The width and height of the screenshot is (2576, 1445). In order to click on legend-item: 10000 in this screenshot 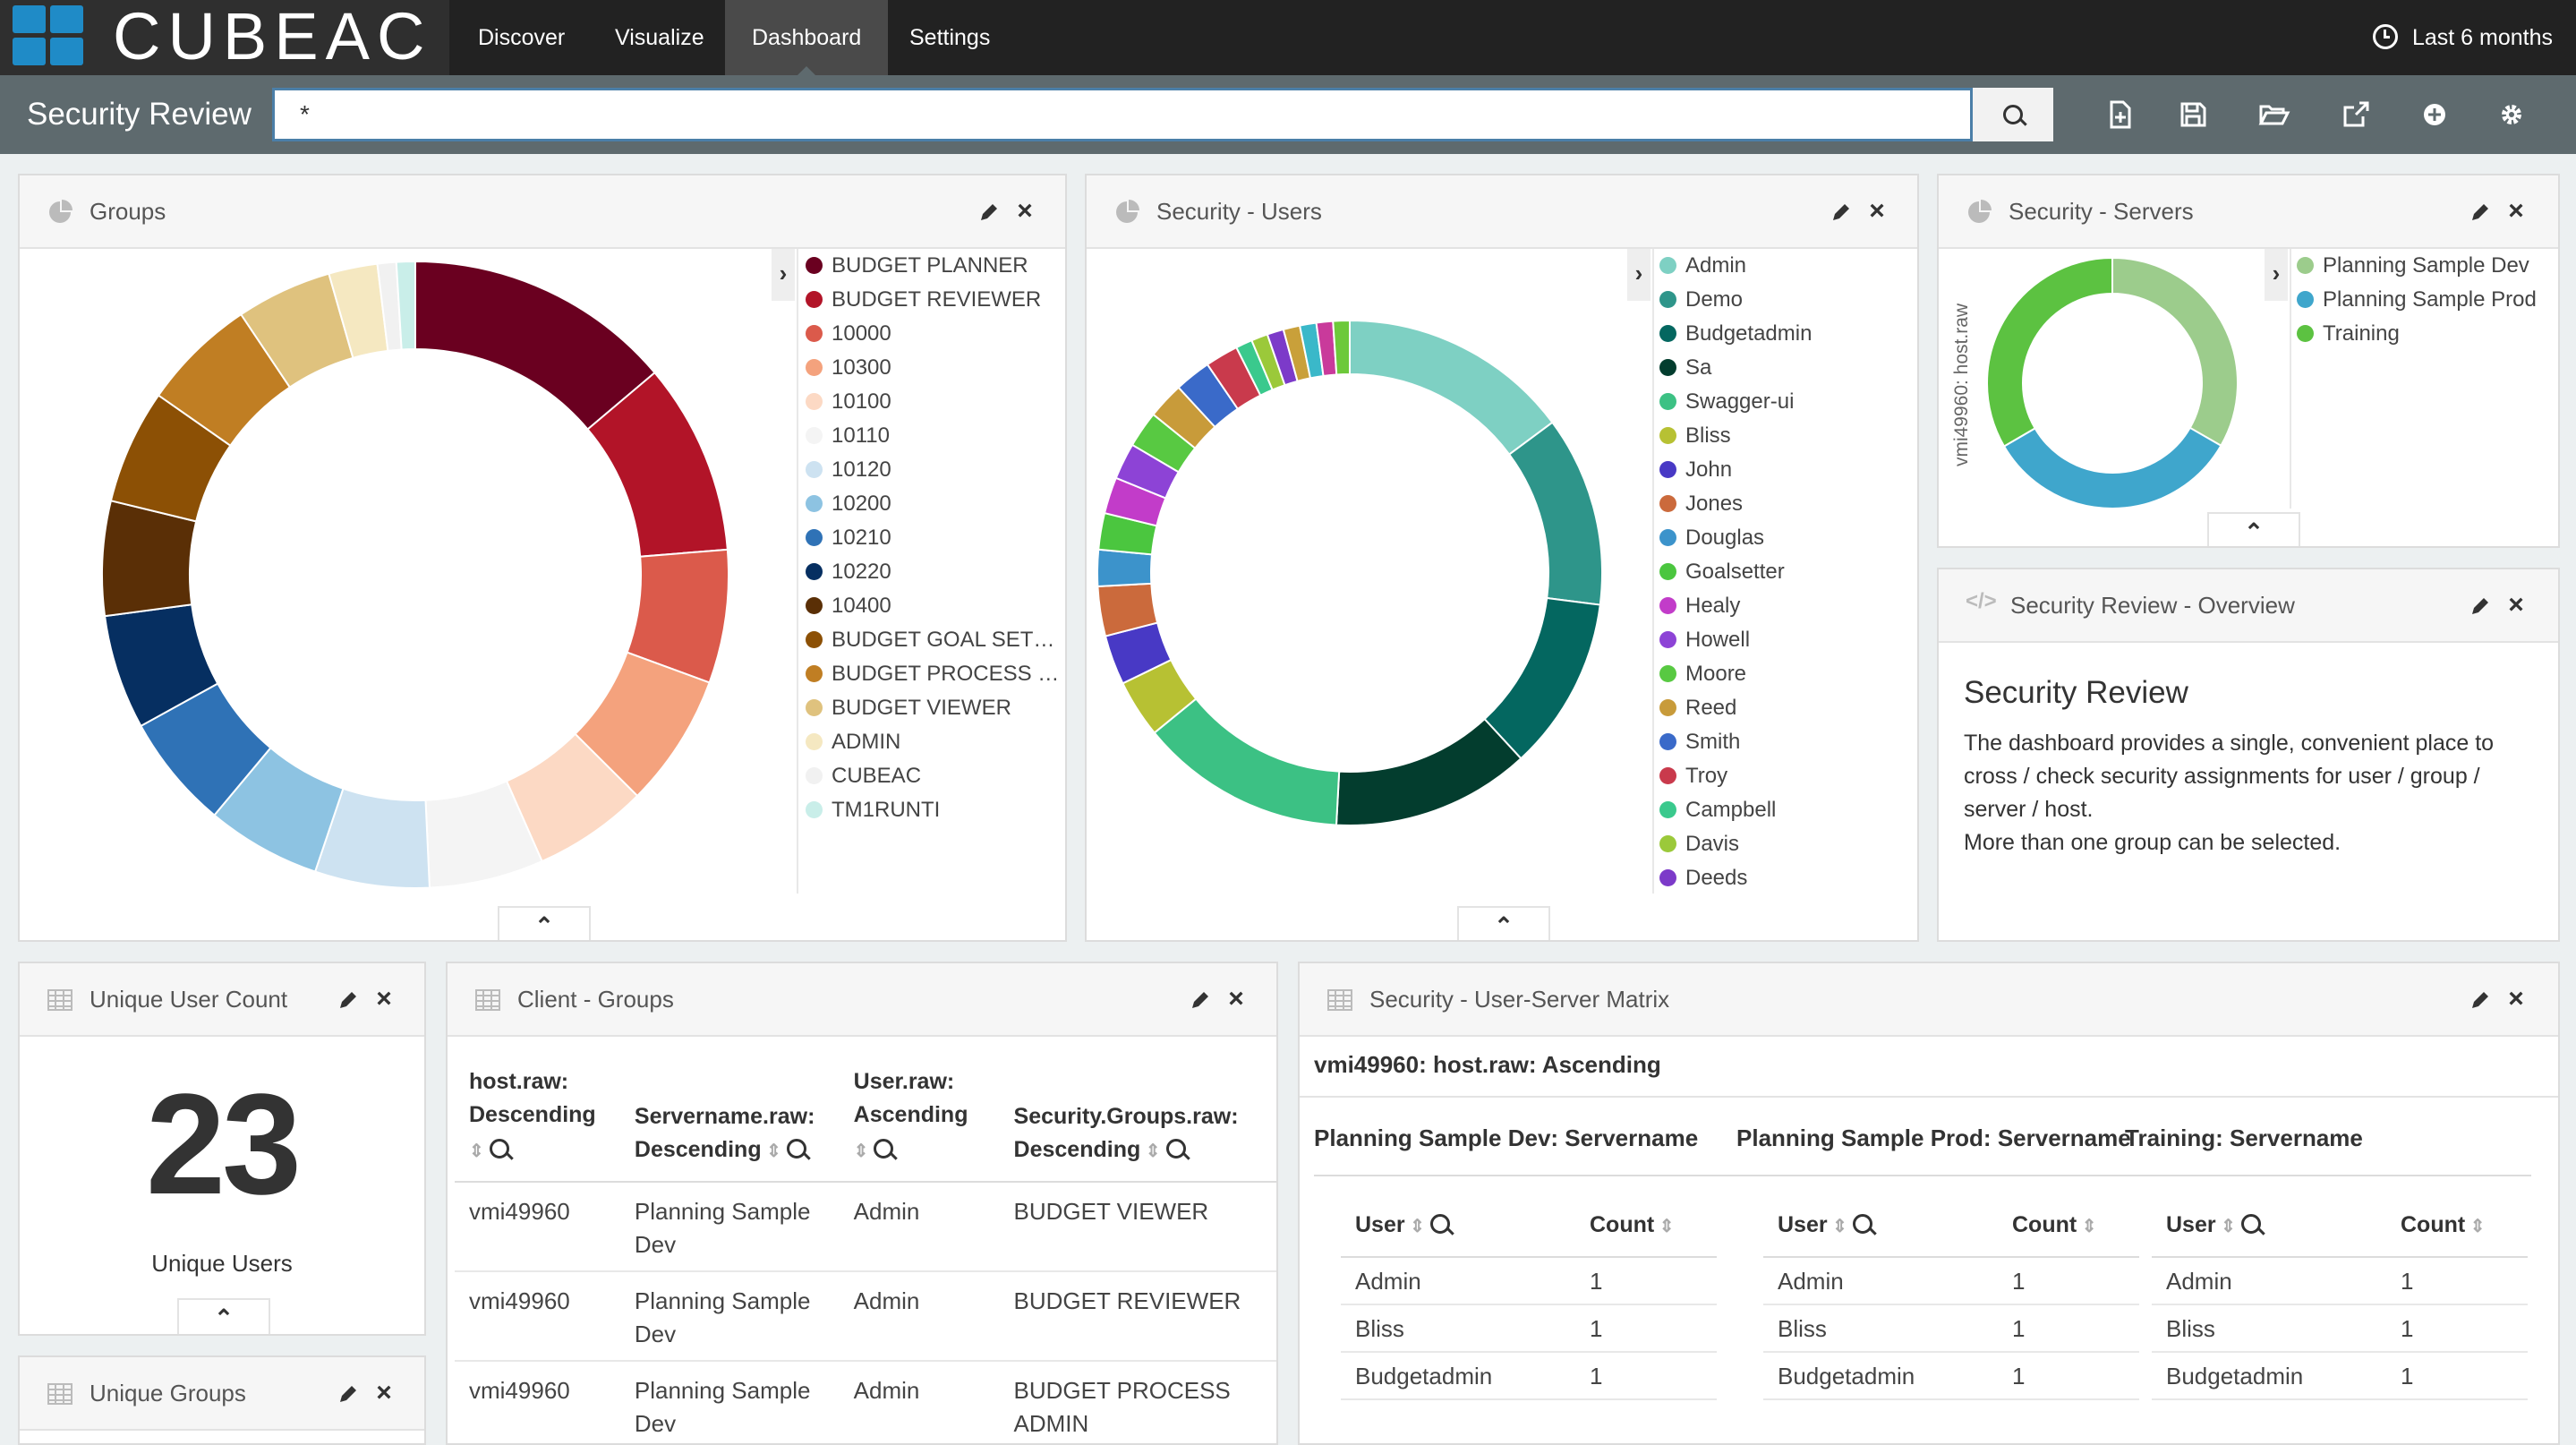, I will do `click(935, 334)`.